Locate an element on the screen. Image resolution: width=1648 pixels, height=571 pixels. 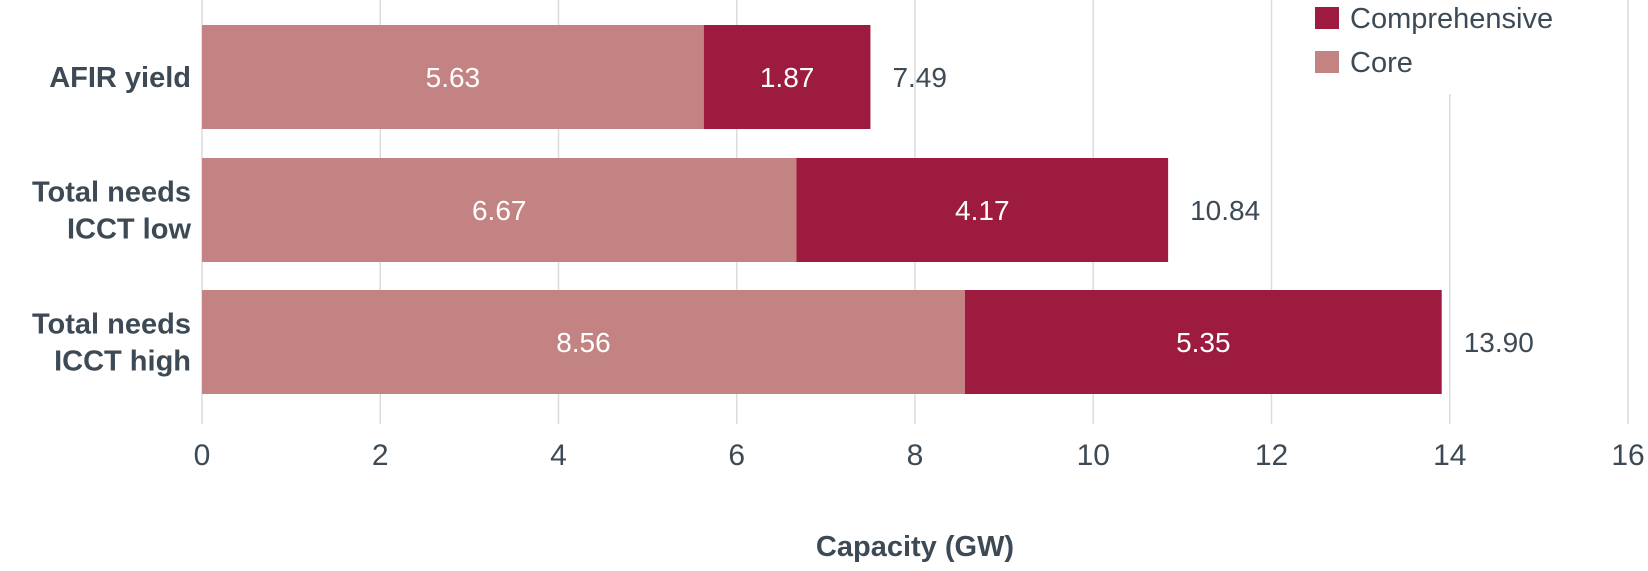
x-tick-label: 8 is located at coordinates (915, 455).